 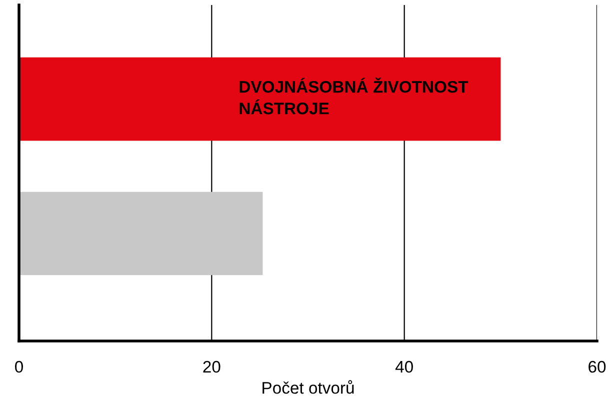 I want to click on x-axis-title: Počet otvorů, so click(x=308, y=387).